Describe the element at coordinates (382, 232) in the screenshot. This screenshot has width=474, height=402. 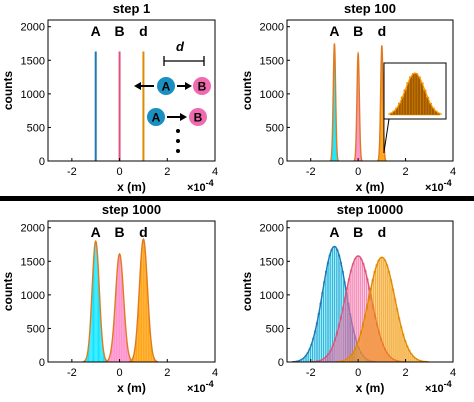
I see `series-label-d: d` at that location.